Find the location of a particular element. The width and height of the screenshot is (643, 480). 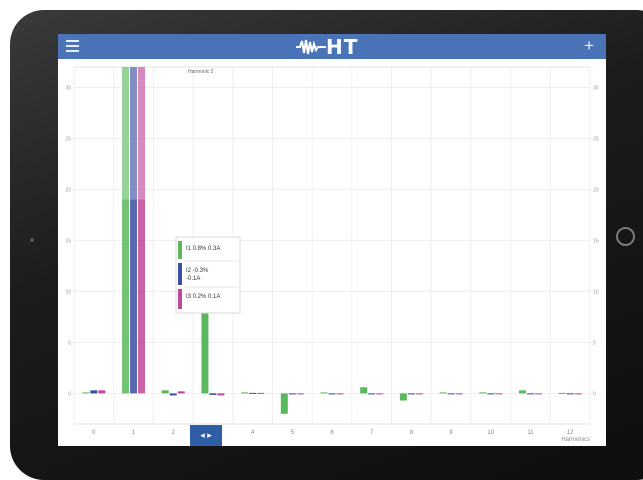

x-tick-label: 7 is located at coordinates (372, 433).